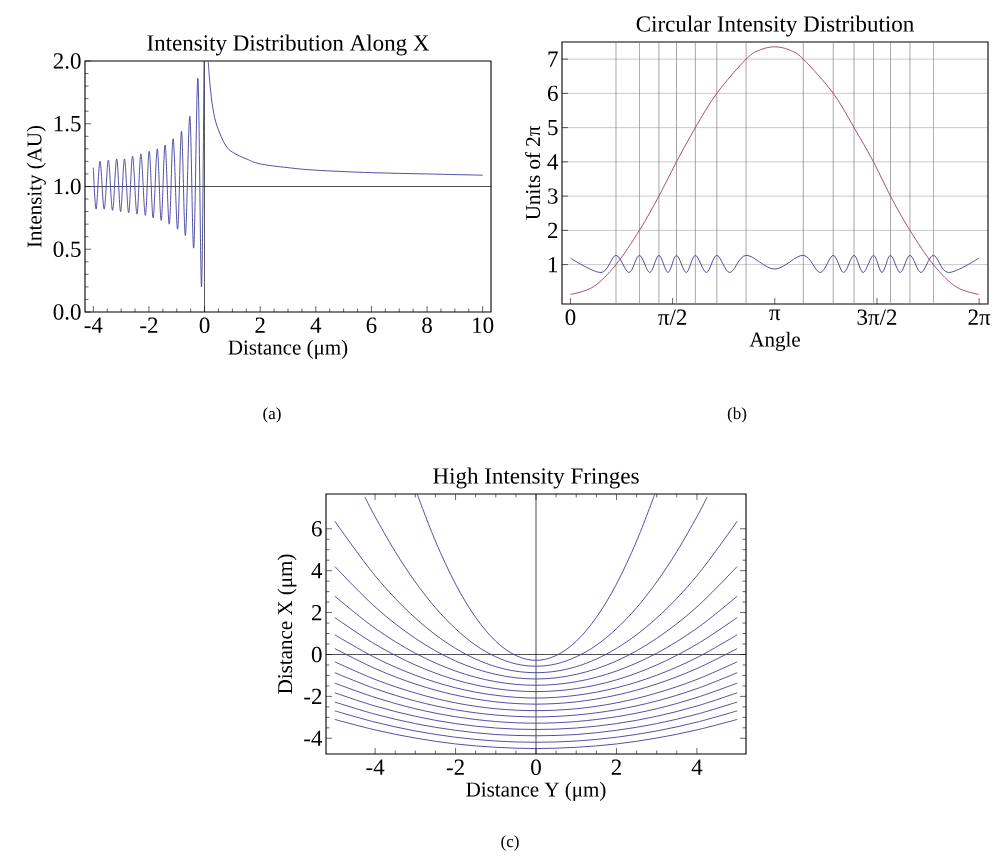  Describe the element at coordinates (287, 624) in the screenshot. I see `y-axis-title: Distance X (μm)` at that location.